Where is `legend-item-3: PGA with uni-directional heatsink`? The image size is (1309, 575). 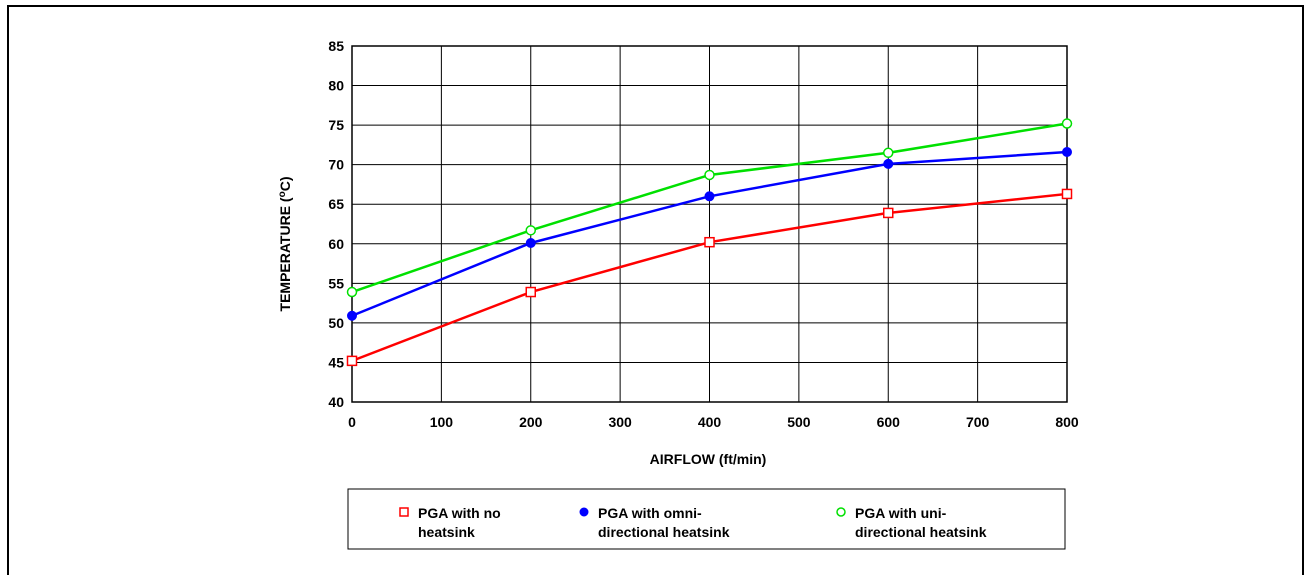 legend-item-3: PGA with uni-directional heatsink is located at coordinates (911, 522).